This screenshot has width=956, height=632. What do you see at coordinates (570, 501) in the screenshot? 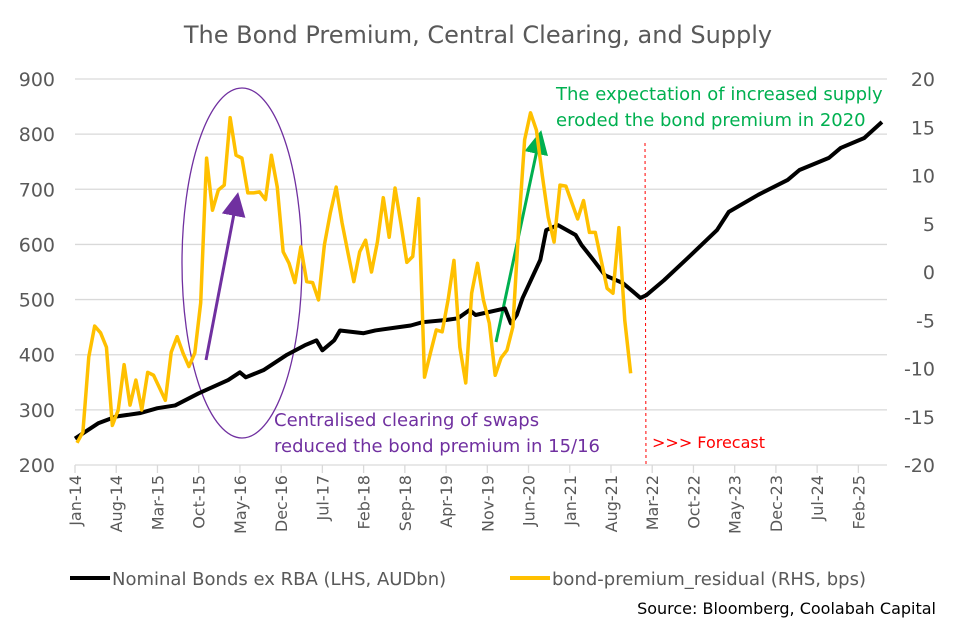
I see `x-tick-label: Jan-21` at bounding box center [570, 501].